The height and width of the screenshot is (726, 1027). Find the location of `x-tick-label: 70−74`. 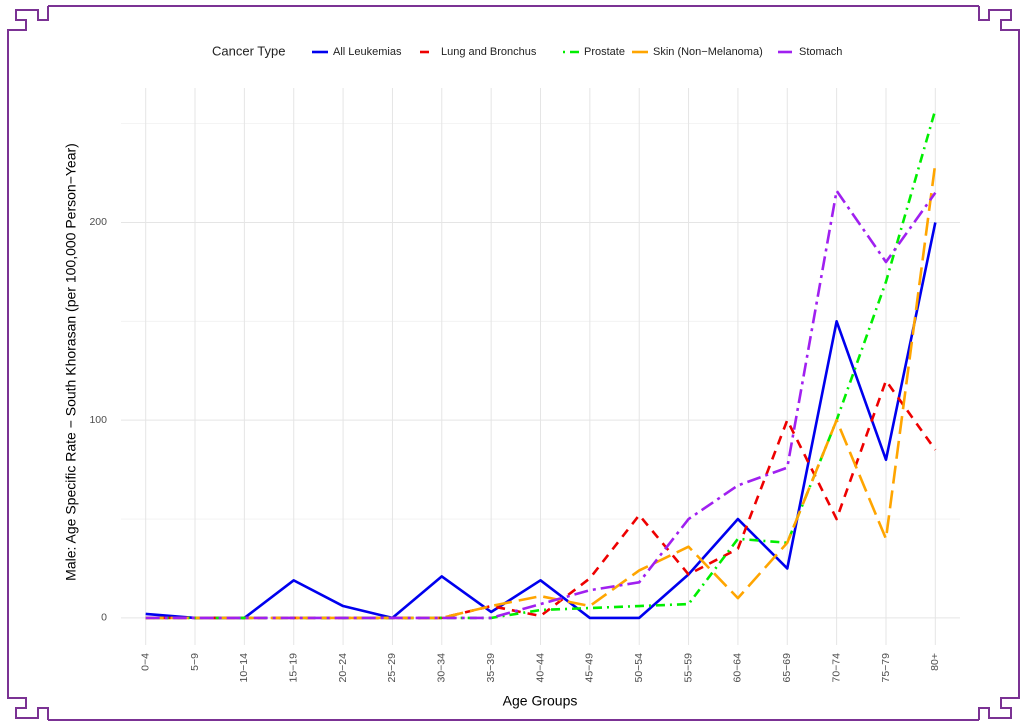

x-tick-label: 70−74 is located at coordinates (836, 668).